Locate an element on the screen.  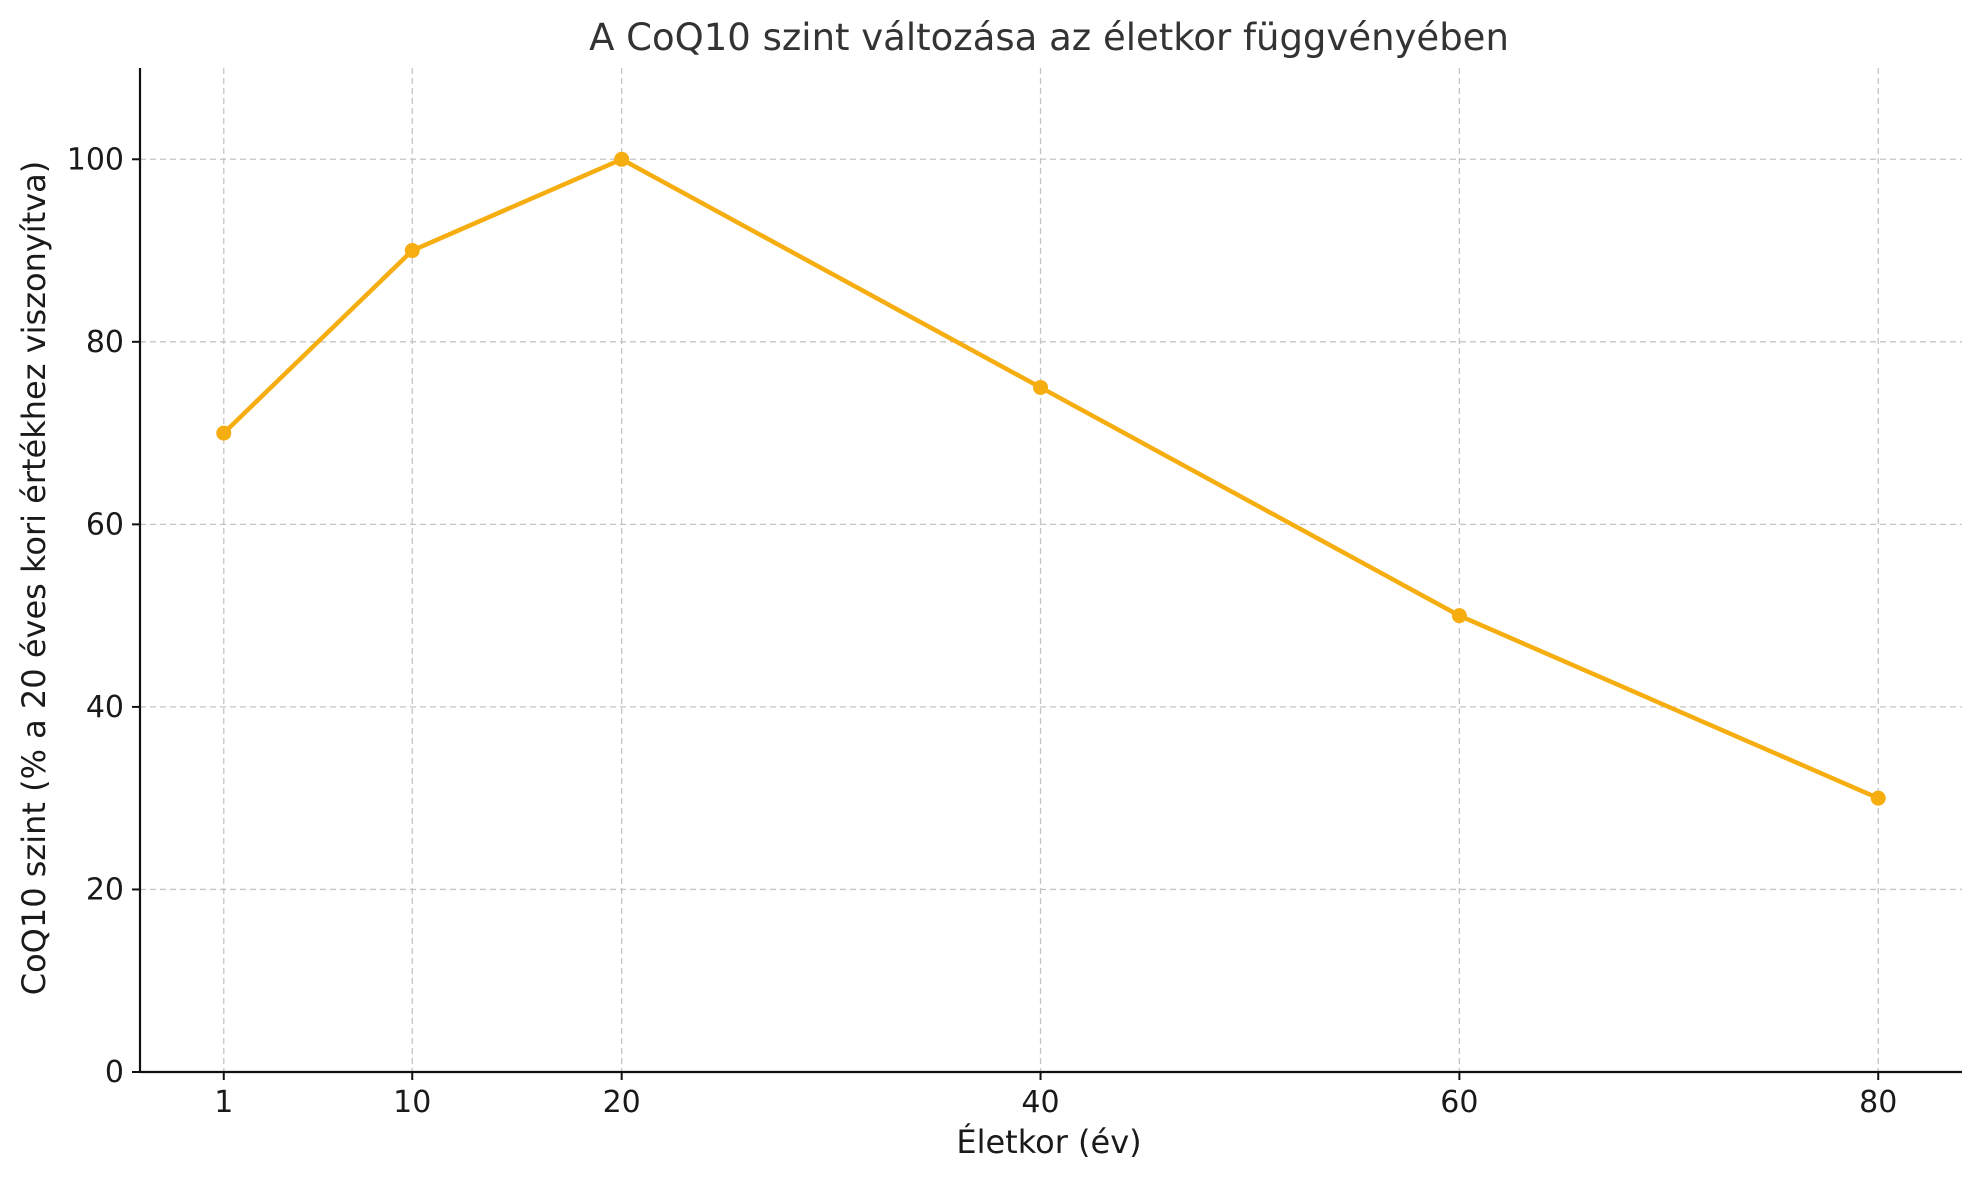
x-axis-label: Életkor (év) is located at coordinates (1048, 1142).